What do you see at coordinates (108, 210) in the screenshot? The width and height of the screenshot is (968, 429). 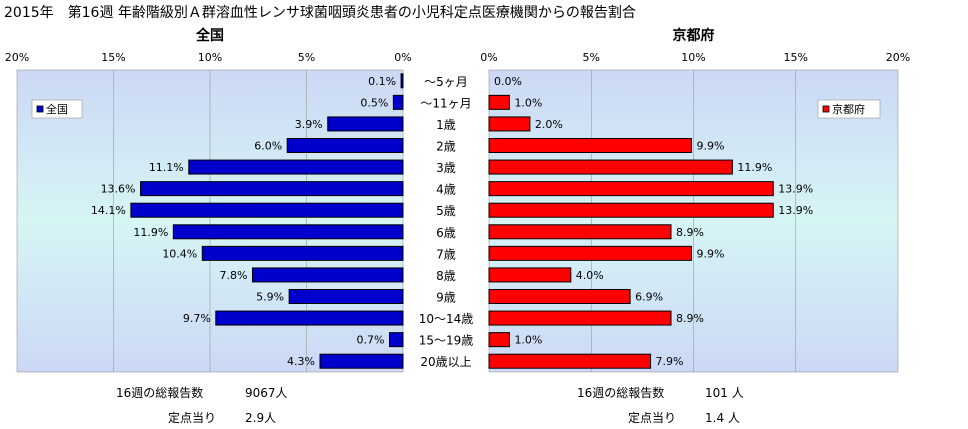 I see `zenkoku-data-label: 14.1%` at bounding box center [108, 210].